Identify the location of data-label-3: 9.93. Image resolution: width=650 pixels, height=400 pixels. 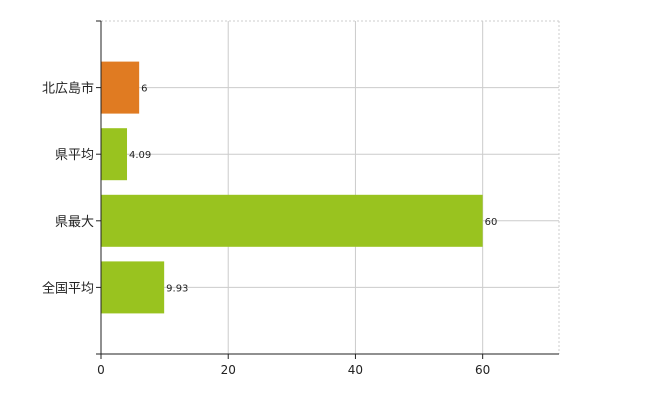
(177, 288).